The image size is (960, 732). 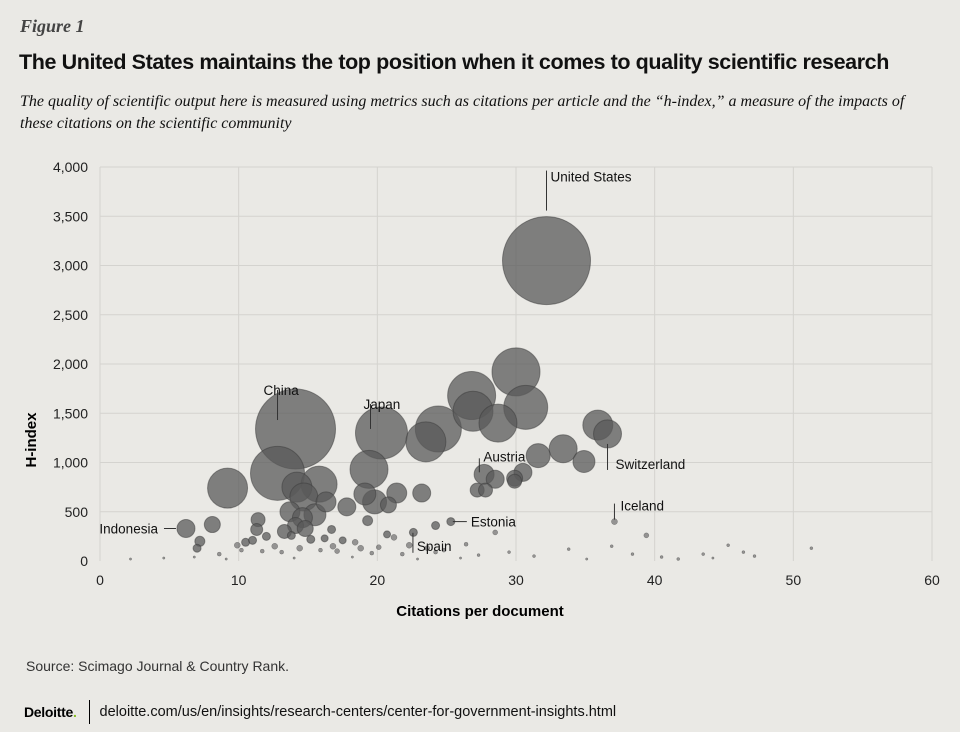 What do you see at coordinates (70, 463) in the screenshot?
I see `y-tick-label: 1,000` at bounding box center [70, 463].